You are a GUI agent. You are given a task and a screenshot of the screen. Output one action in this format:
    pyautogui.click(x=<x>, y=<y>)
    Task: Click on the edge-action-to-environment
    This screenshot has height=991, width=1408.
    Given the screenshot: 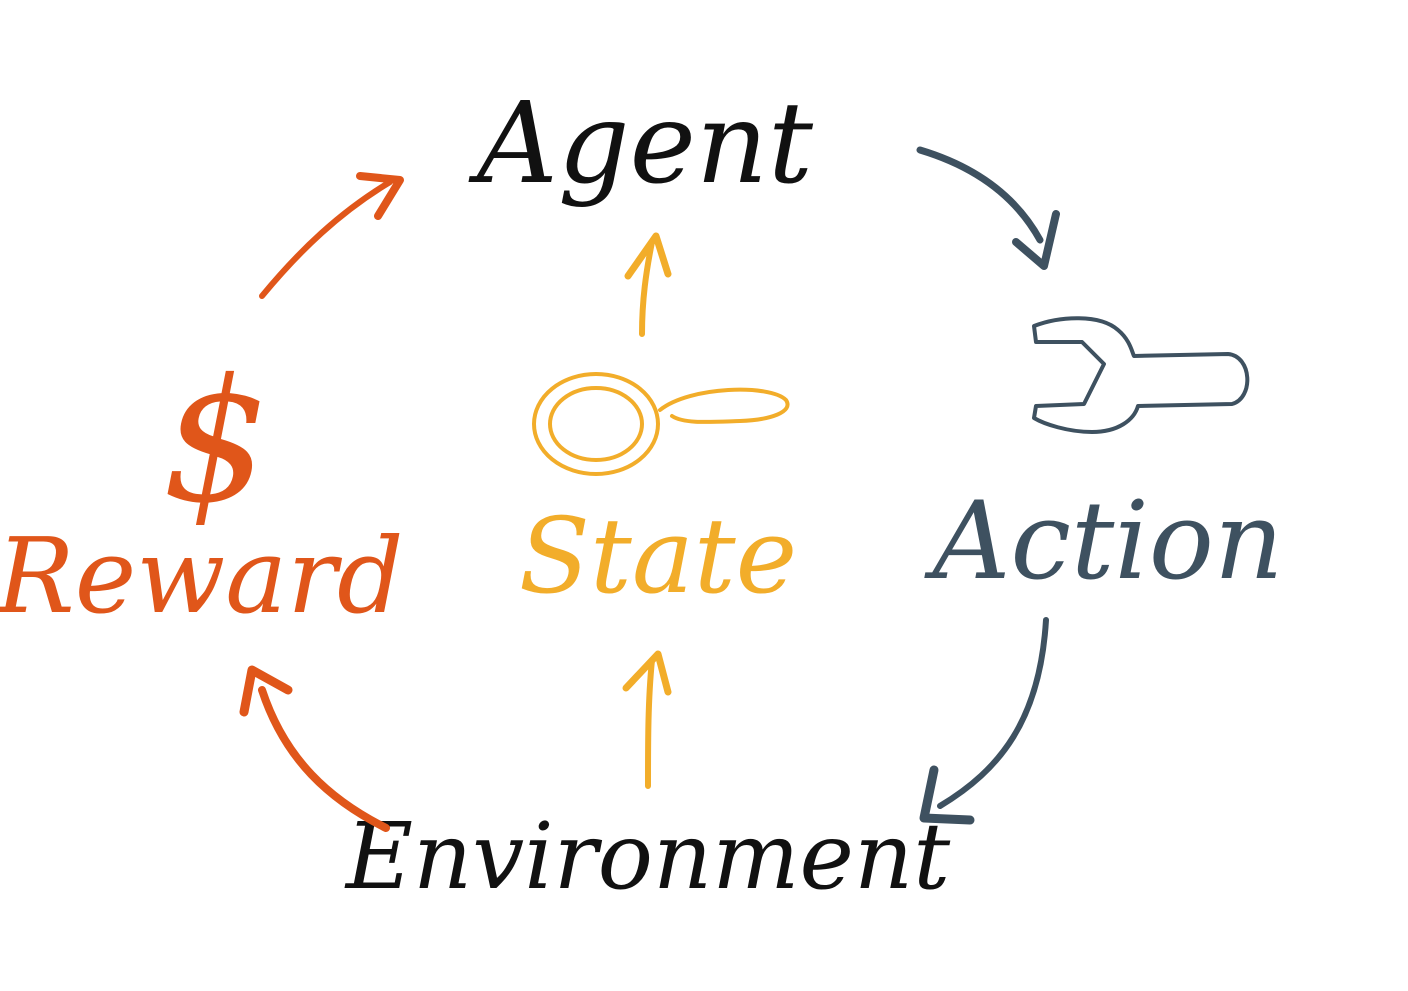 What is the action you would take?
    pyautogui.click(x=984, y=721)
    